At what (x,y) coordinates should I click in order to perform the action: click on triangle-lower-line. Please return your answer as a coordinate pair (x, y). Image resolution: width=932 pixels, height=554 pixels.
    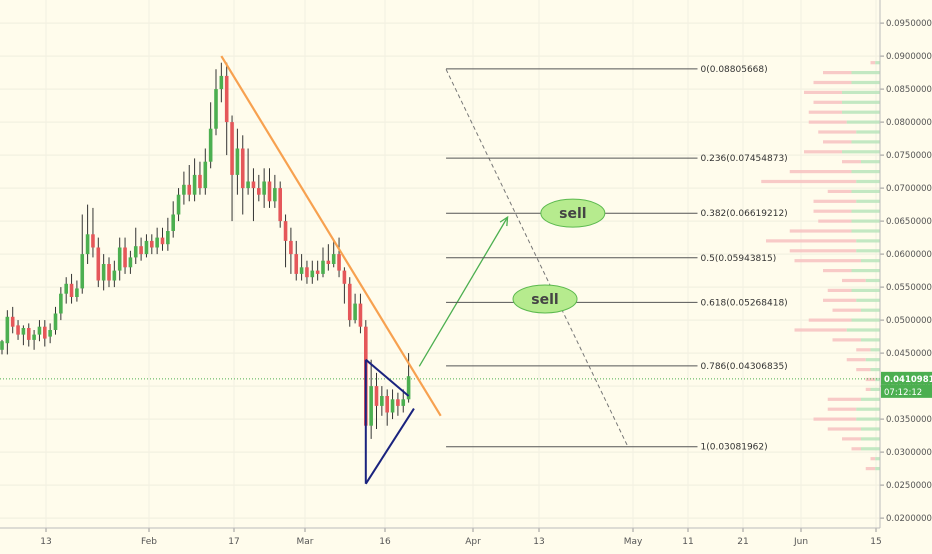
    Looking at the image, I should click on (389, 446).